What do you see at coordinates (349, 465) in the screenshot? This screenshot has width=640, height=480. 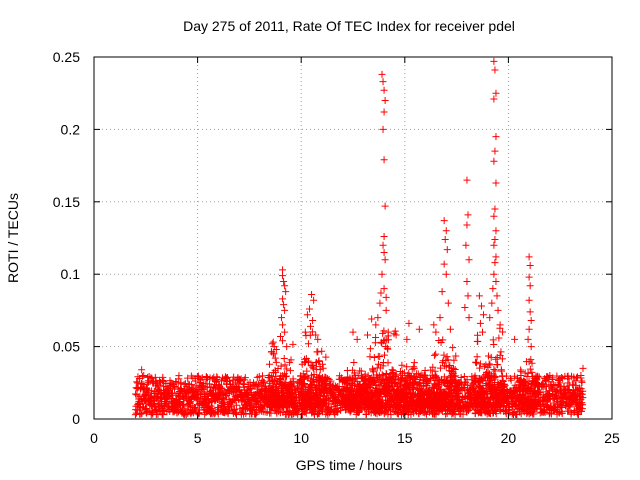 I see `x-axis-label: GPS time / hours` at bounding box center [349, 465].